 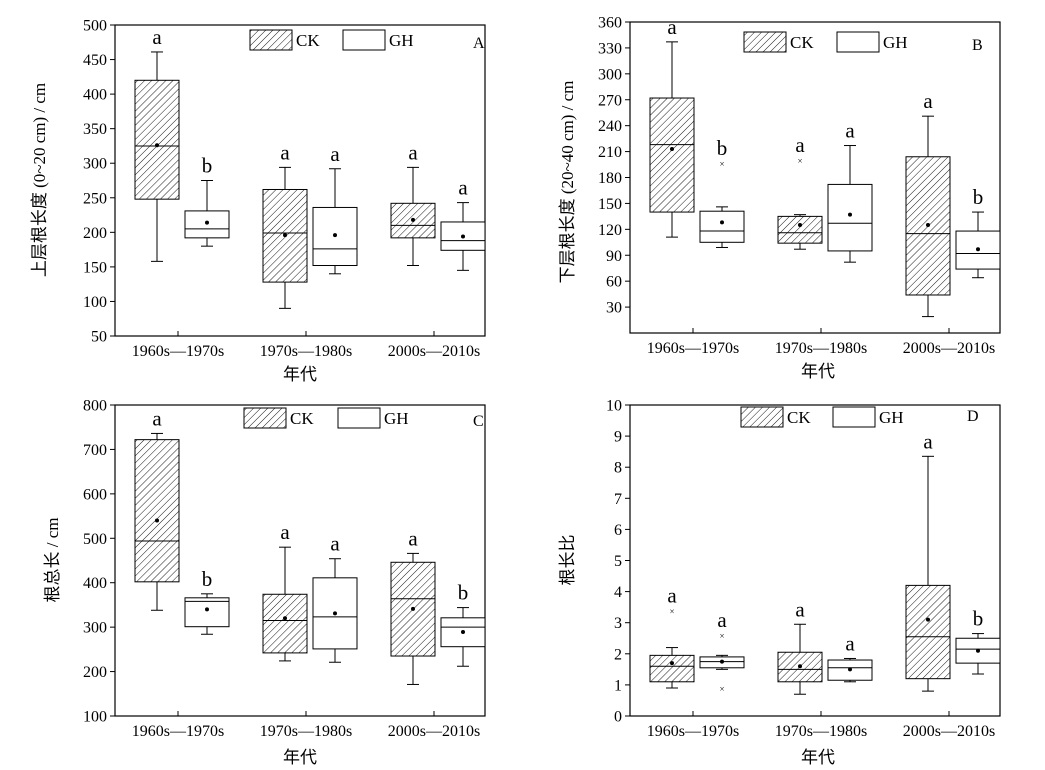 What do you see at coordinates (95, 672) in the screenshot?
I see `y-tick-label: 200` at bounding box center [95, 672].